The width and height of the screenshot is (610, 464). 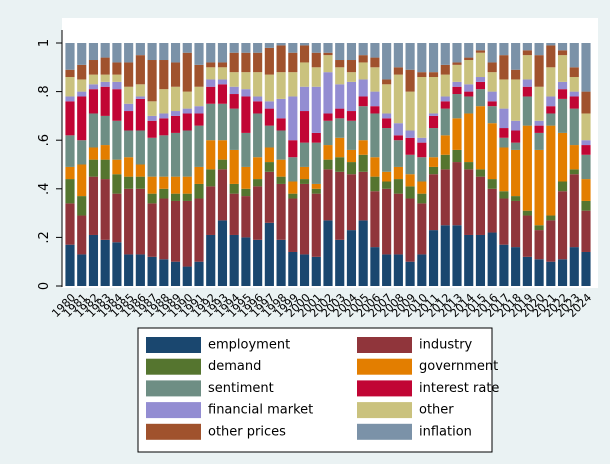 What do you see at coordinates (458, 366) in the screenshot?
I see `legend-label: government` at bounding box center [458, 366].